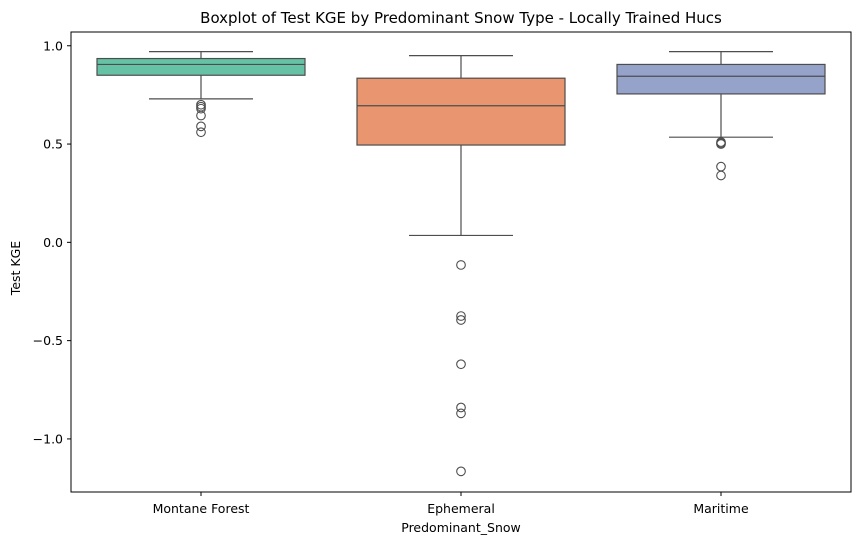  Describe the element at coordinates (461, 527) in the screenshot. I see `x-axis-label: Predominant_Snow` at that location.